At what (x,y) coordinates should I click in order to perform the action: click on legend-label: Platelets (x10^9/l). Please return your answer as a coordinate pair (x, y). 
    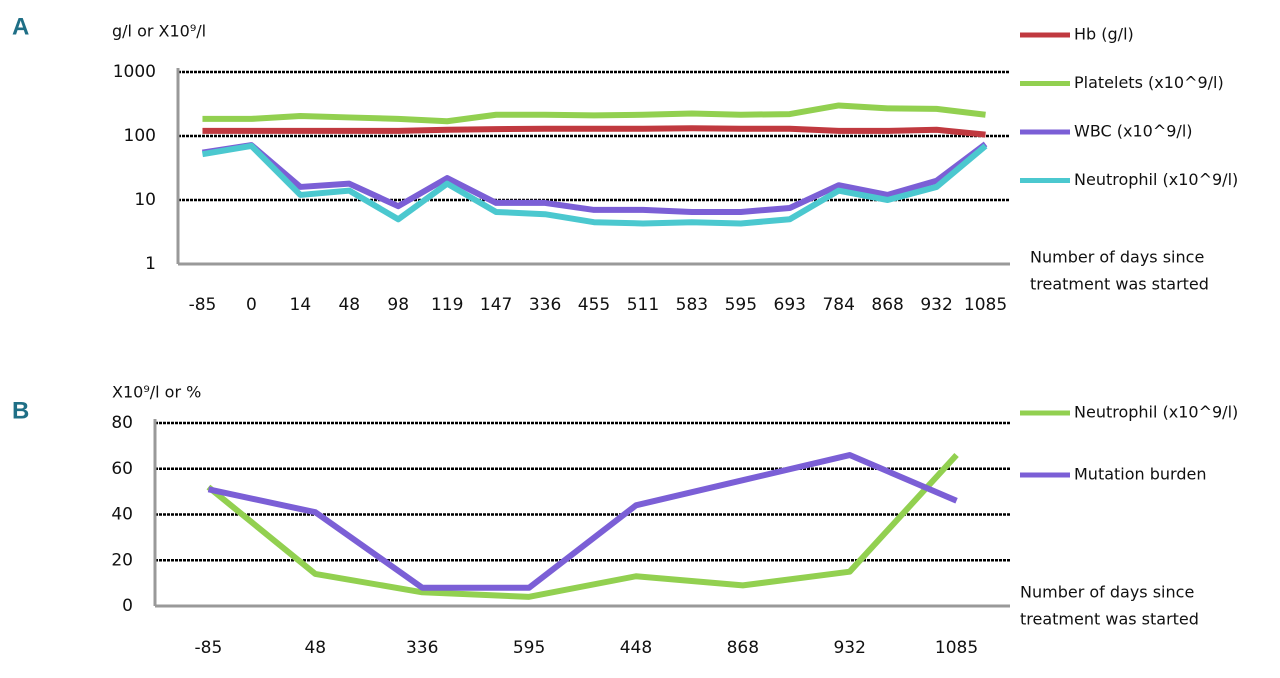
    Looking at the image, I should click on (1149, 82).